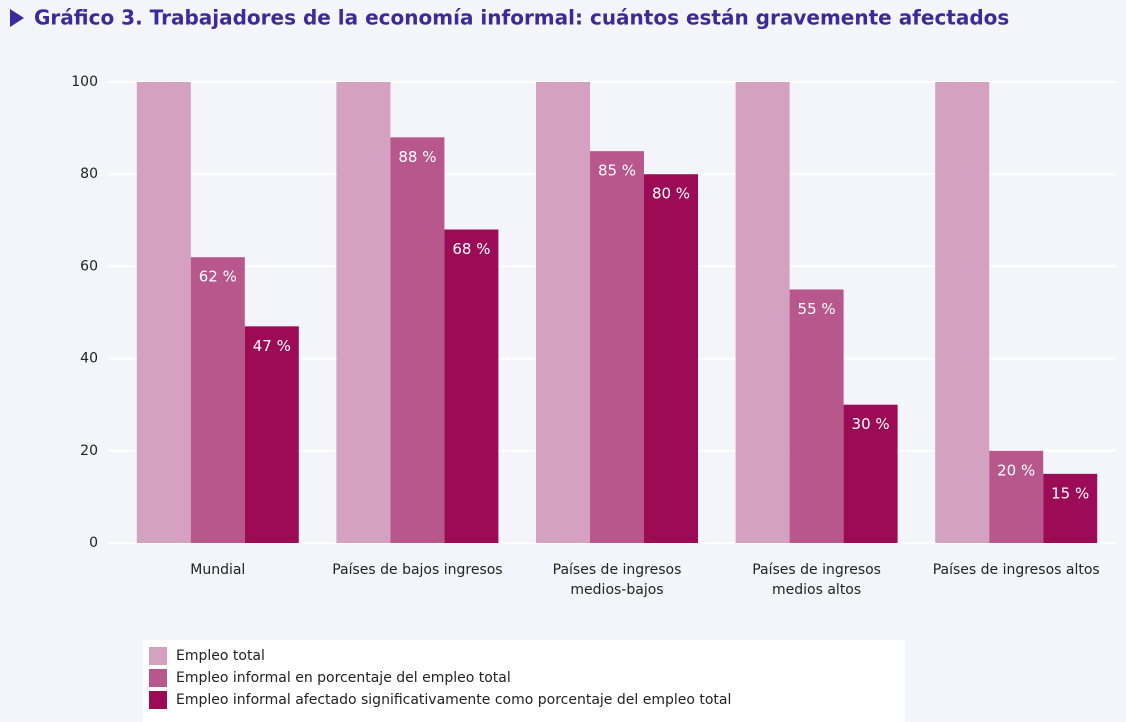 The width and height of the screenshot is (1126, 722). What do you see at coordinates (471, 249) in the screenshot?
I see `value-label: 68 %` at bounding box center [471, 249].